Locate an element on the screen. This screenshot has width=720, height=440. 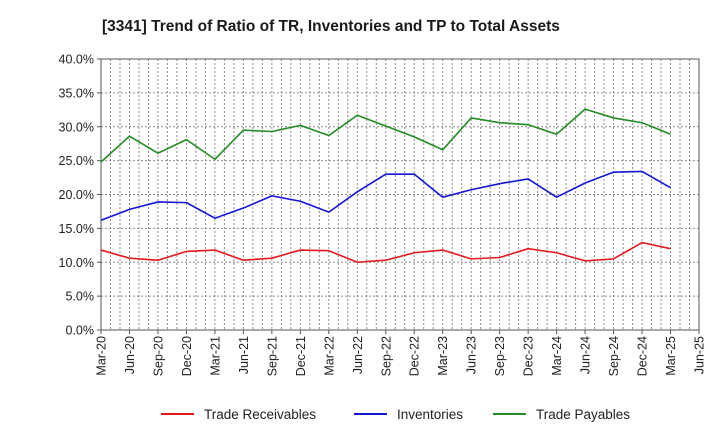
y-tick-label: 15.0% is located at coordinates (76, 229).